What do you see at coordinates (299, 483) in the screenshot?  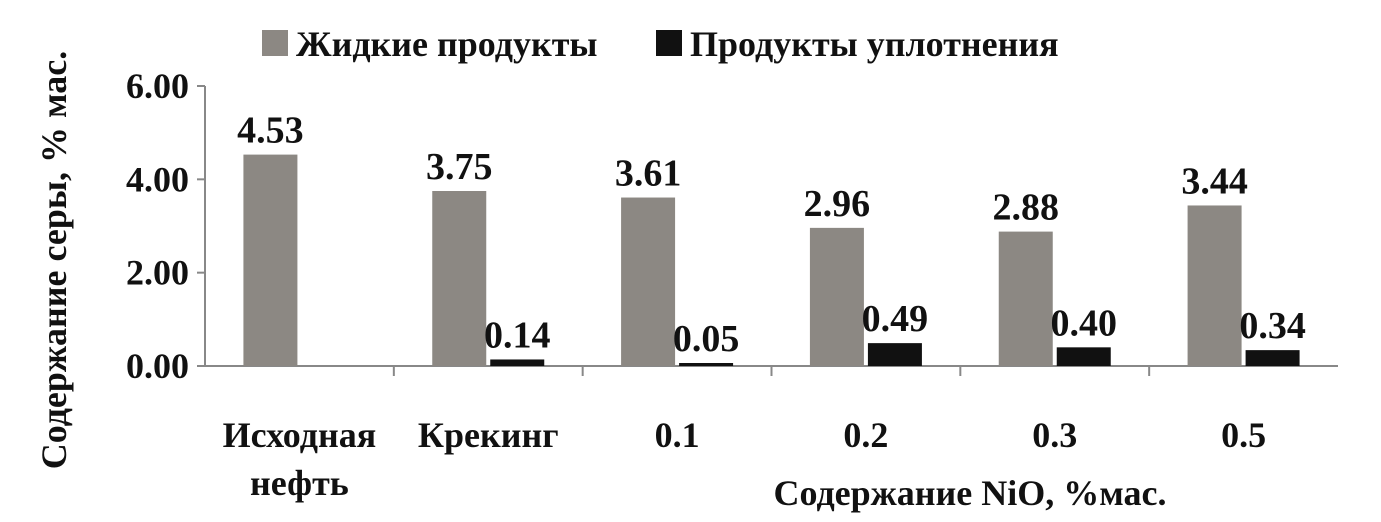 I see `x-category-label: нефть` at bounding box center [299, 483].